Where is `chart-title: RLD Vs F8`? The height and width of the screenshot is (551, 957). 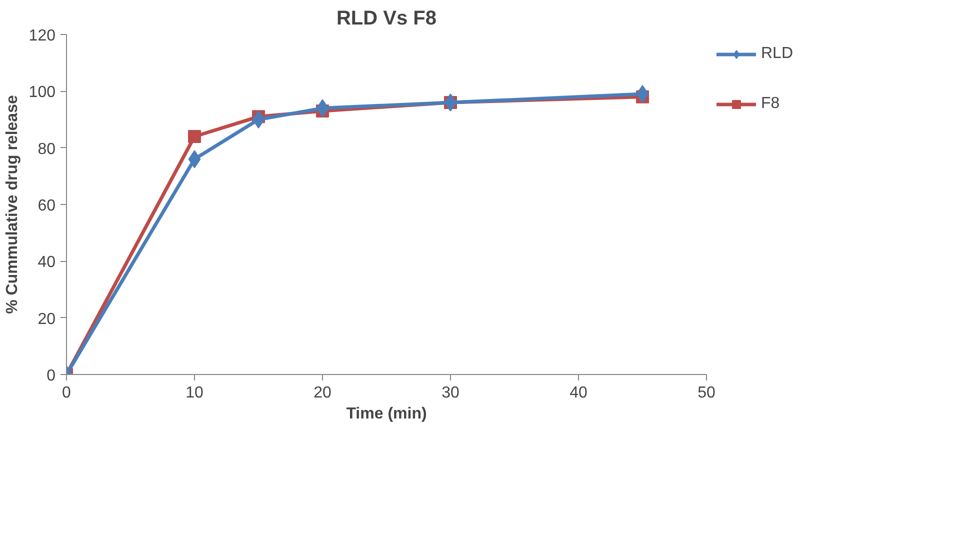 chart-title: RLD Vs F8 is located at coordinates (386, 19).